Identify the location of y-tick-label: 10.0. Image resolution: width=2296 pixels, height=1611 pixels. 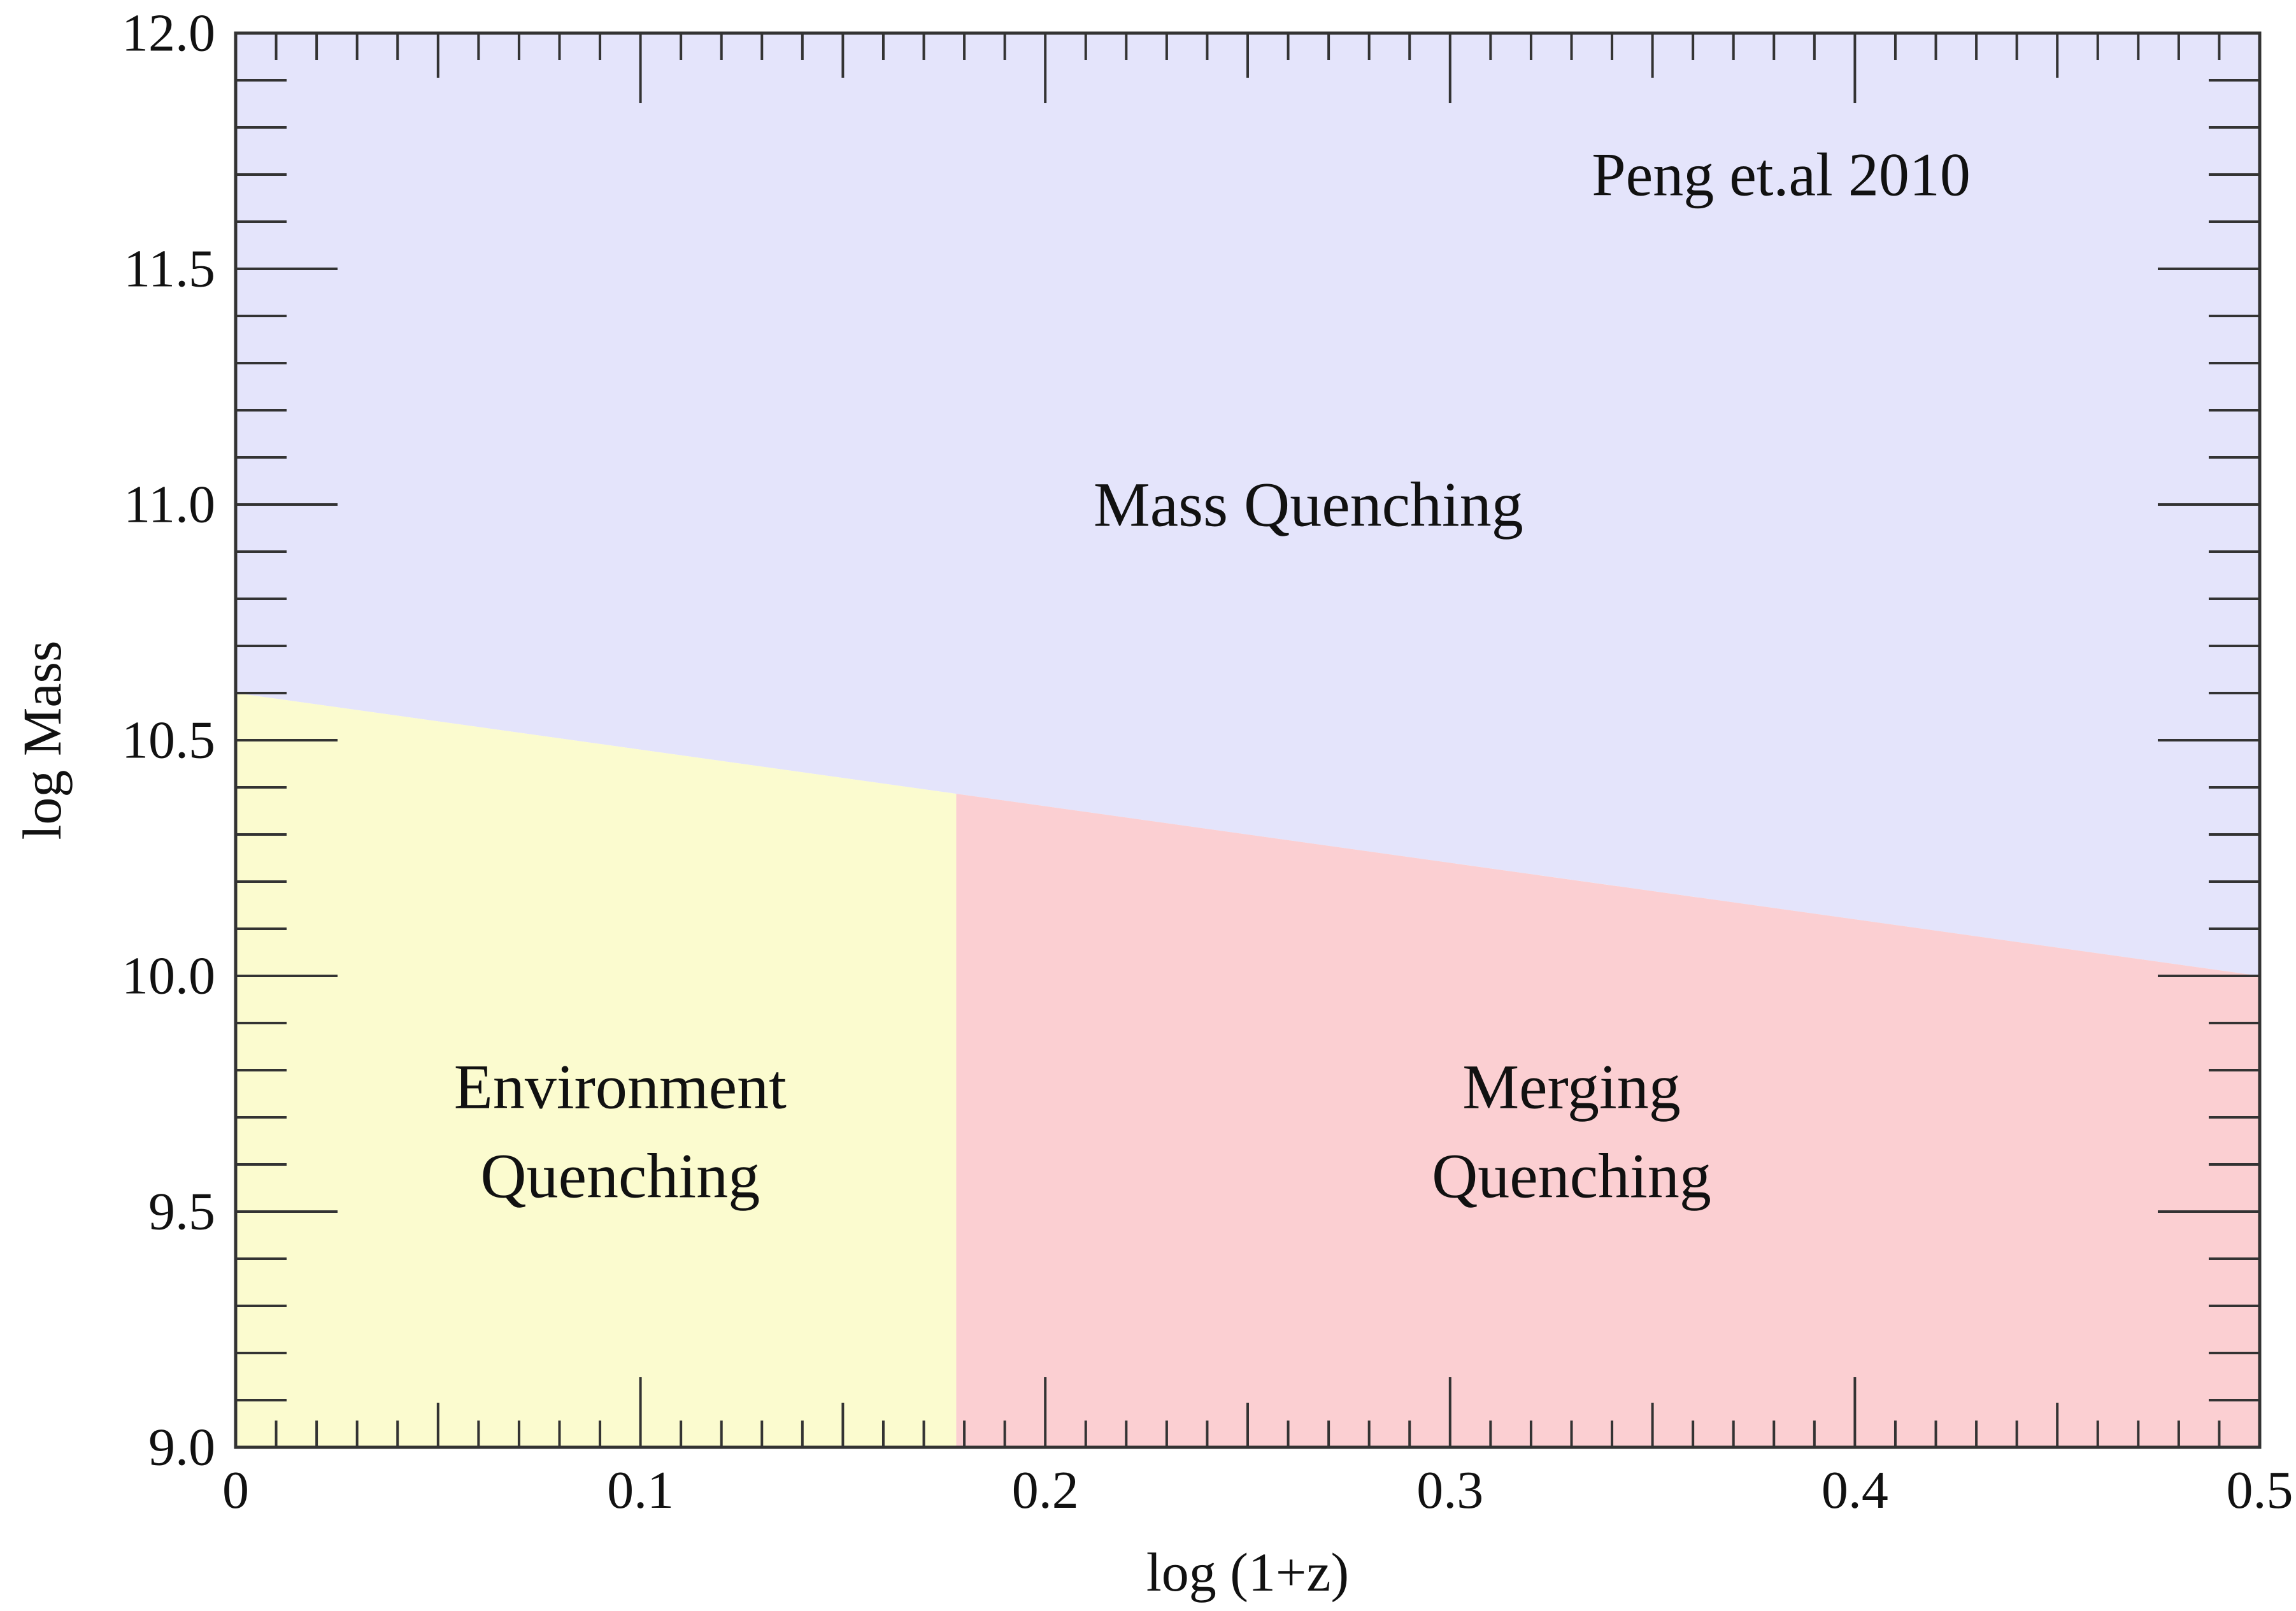
(168, 976).